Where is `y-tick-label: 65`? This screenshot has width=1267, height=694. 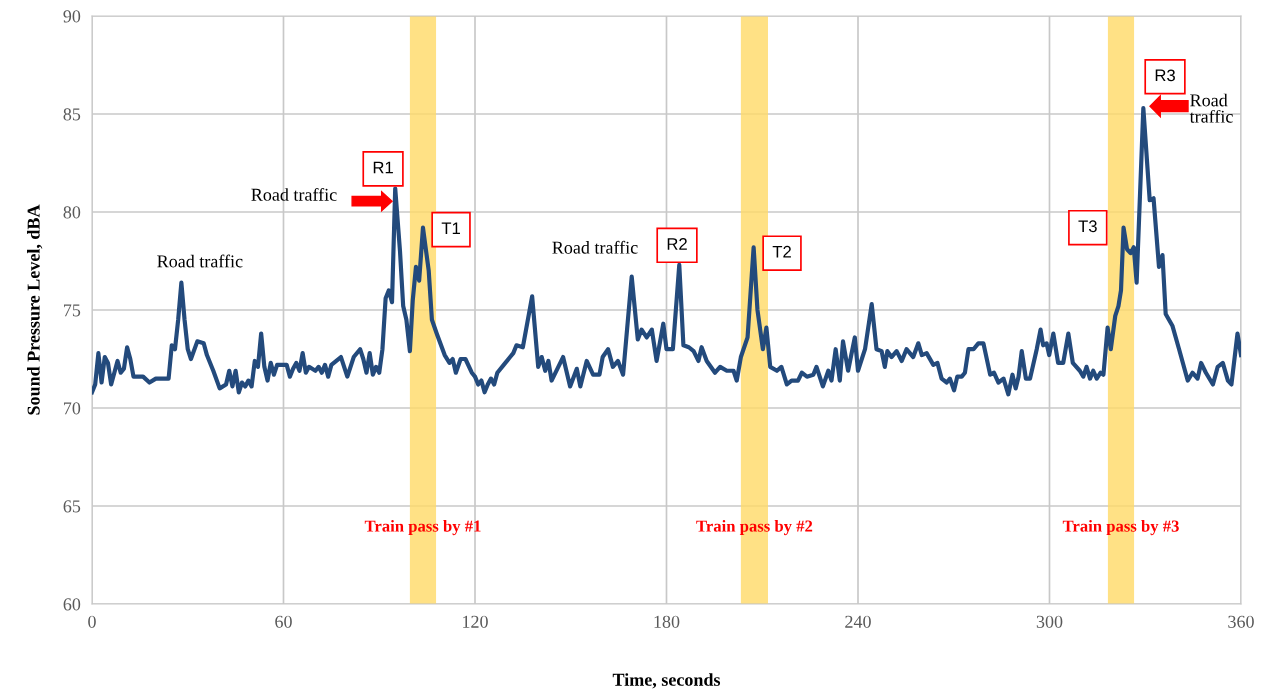 y-tick-label: 65 is located at coordinates (72, 506).